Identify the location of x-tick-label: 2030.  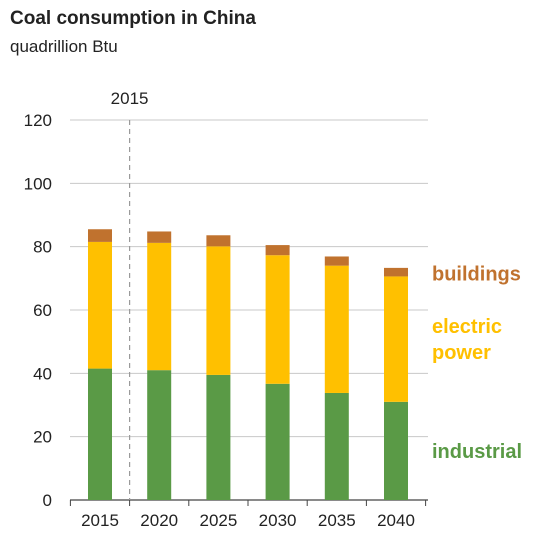
(278, 520).